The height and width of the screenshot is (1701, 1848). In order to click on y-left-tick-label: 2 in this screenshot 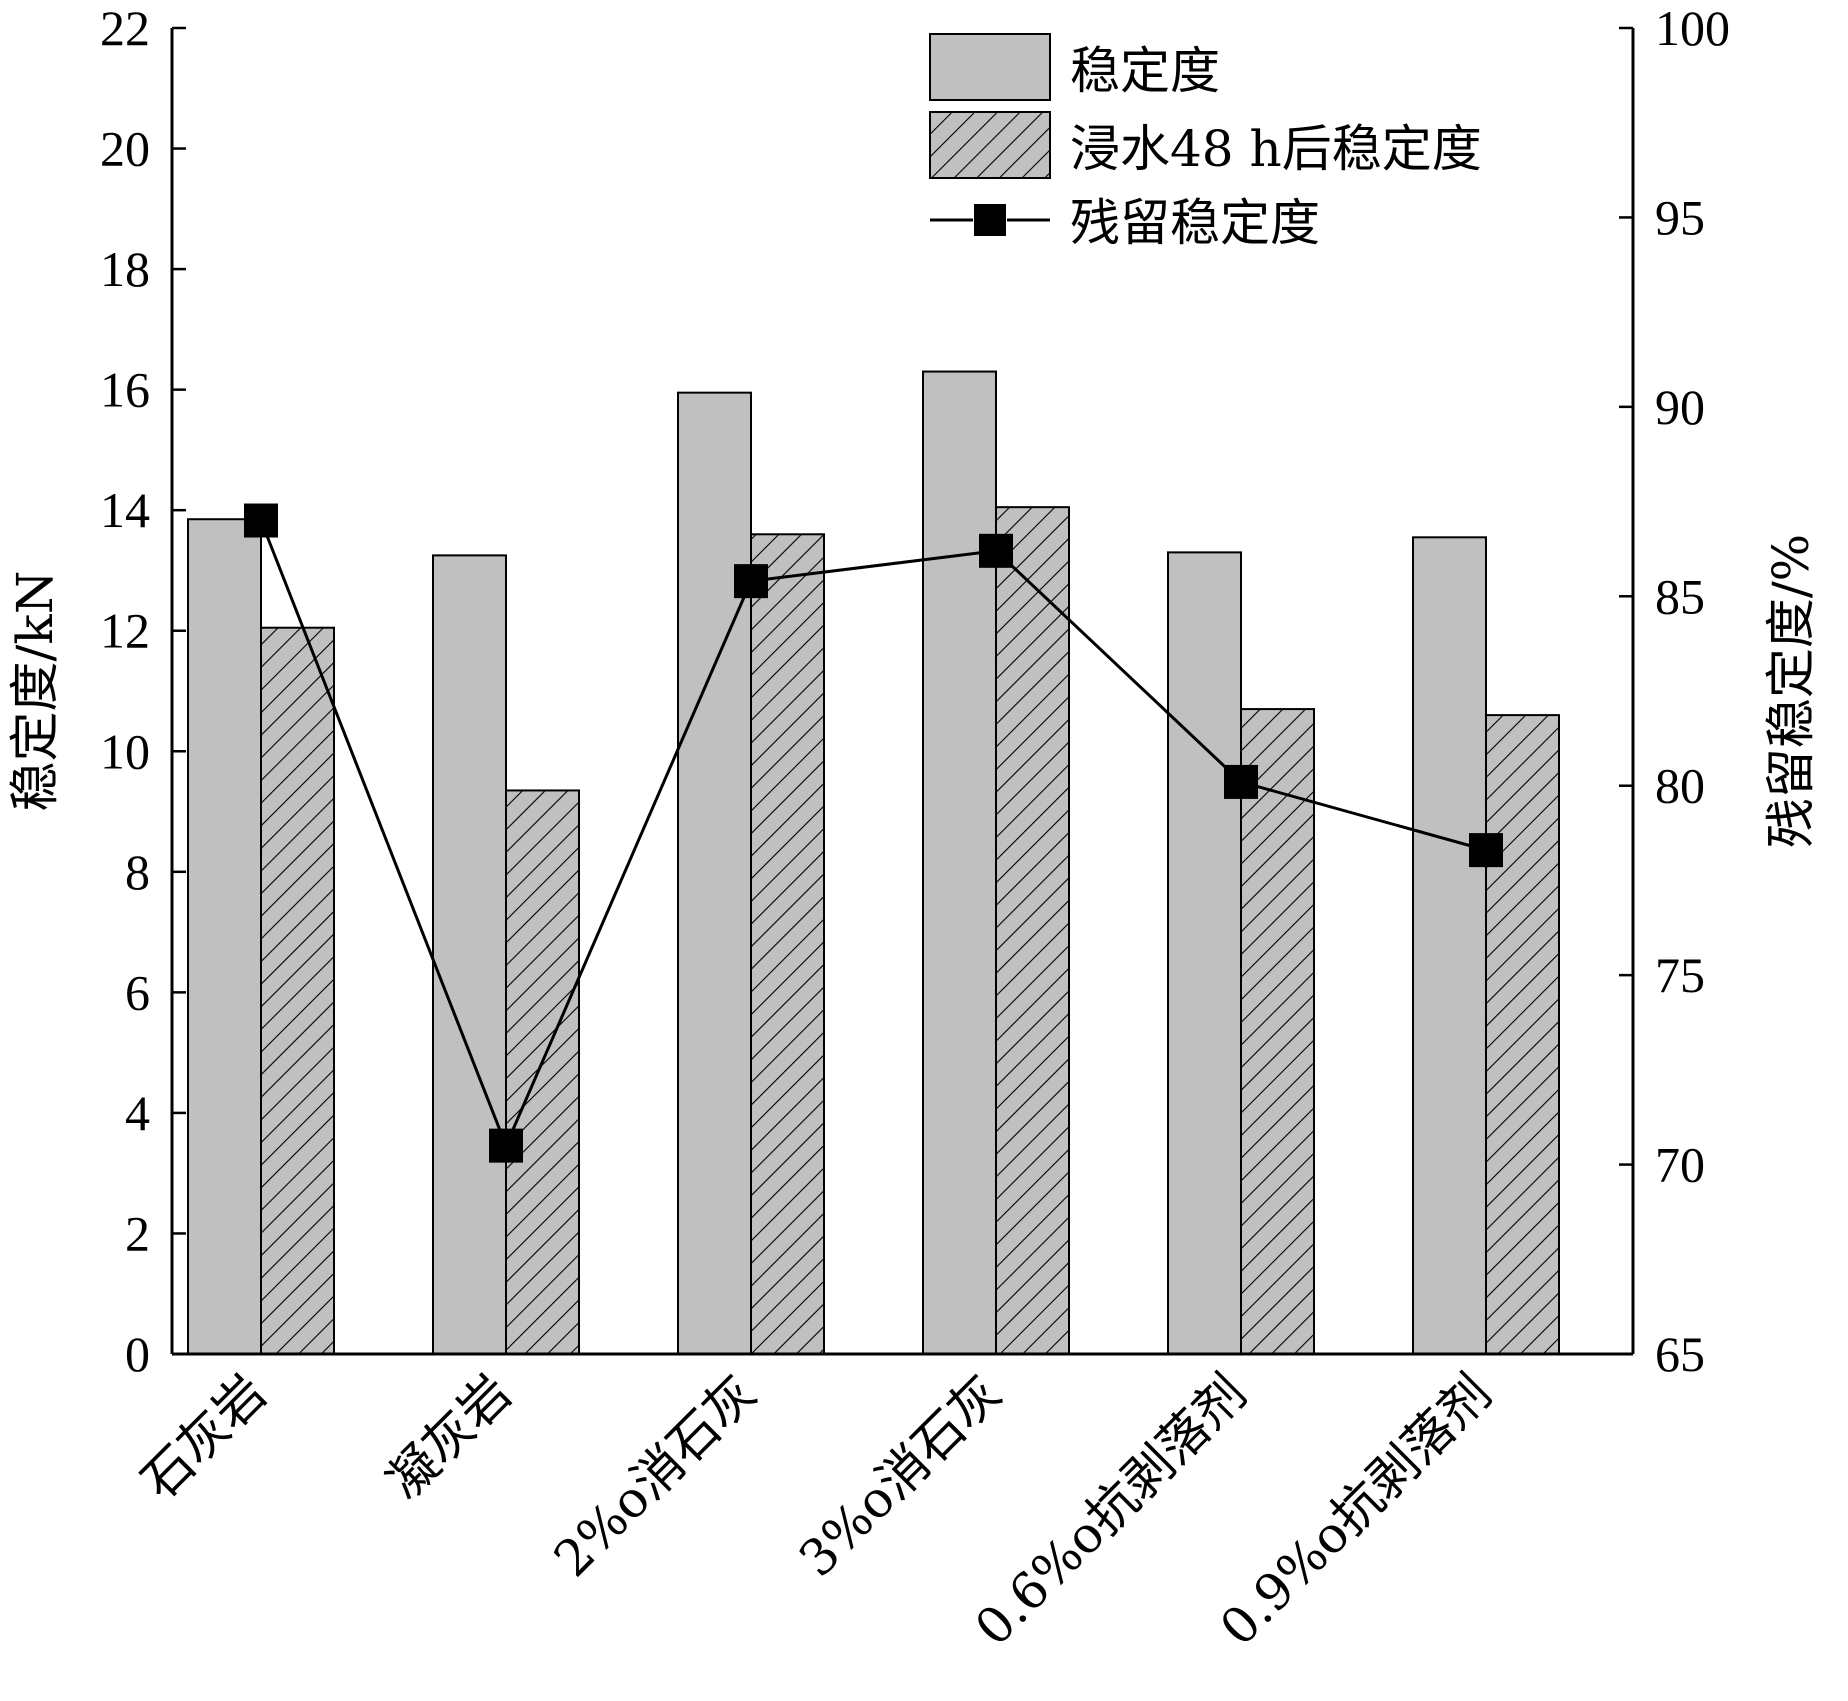, I will do `click(137, 1233)`.